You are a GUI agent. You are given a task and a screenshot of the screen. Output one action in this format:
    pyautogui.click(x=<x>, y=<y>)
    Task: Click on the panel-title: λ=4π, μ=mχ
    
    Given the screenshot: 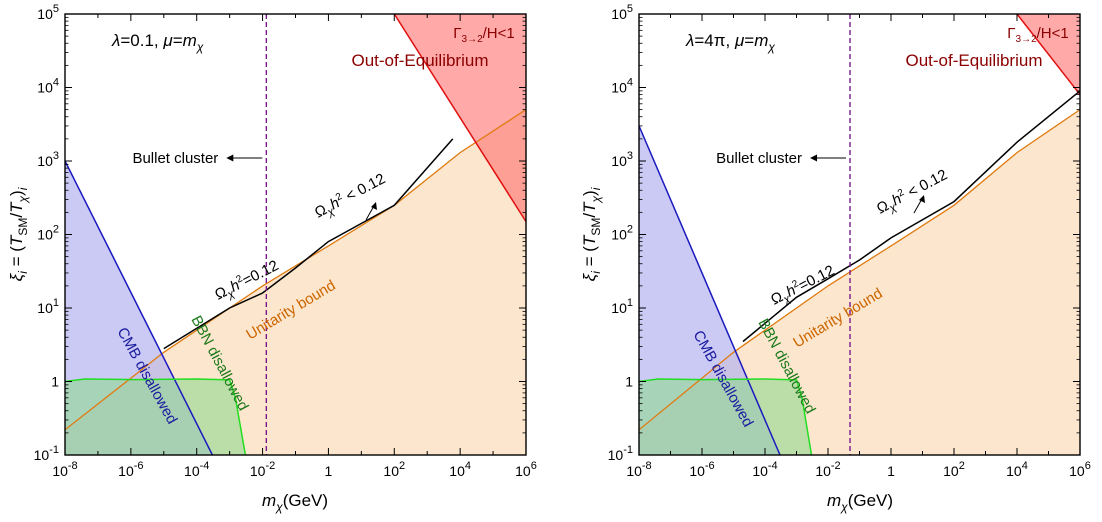 What is the action you would take?
    pyautogui.click(x=730, y=42)
    